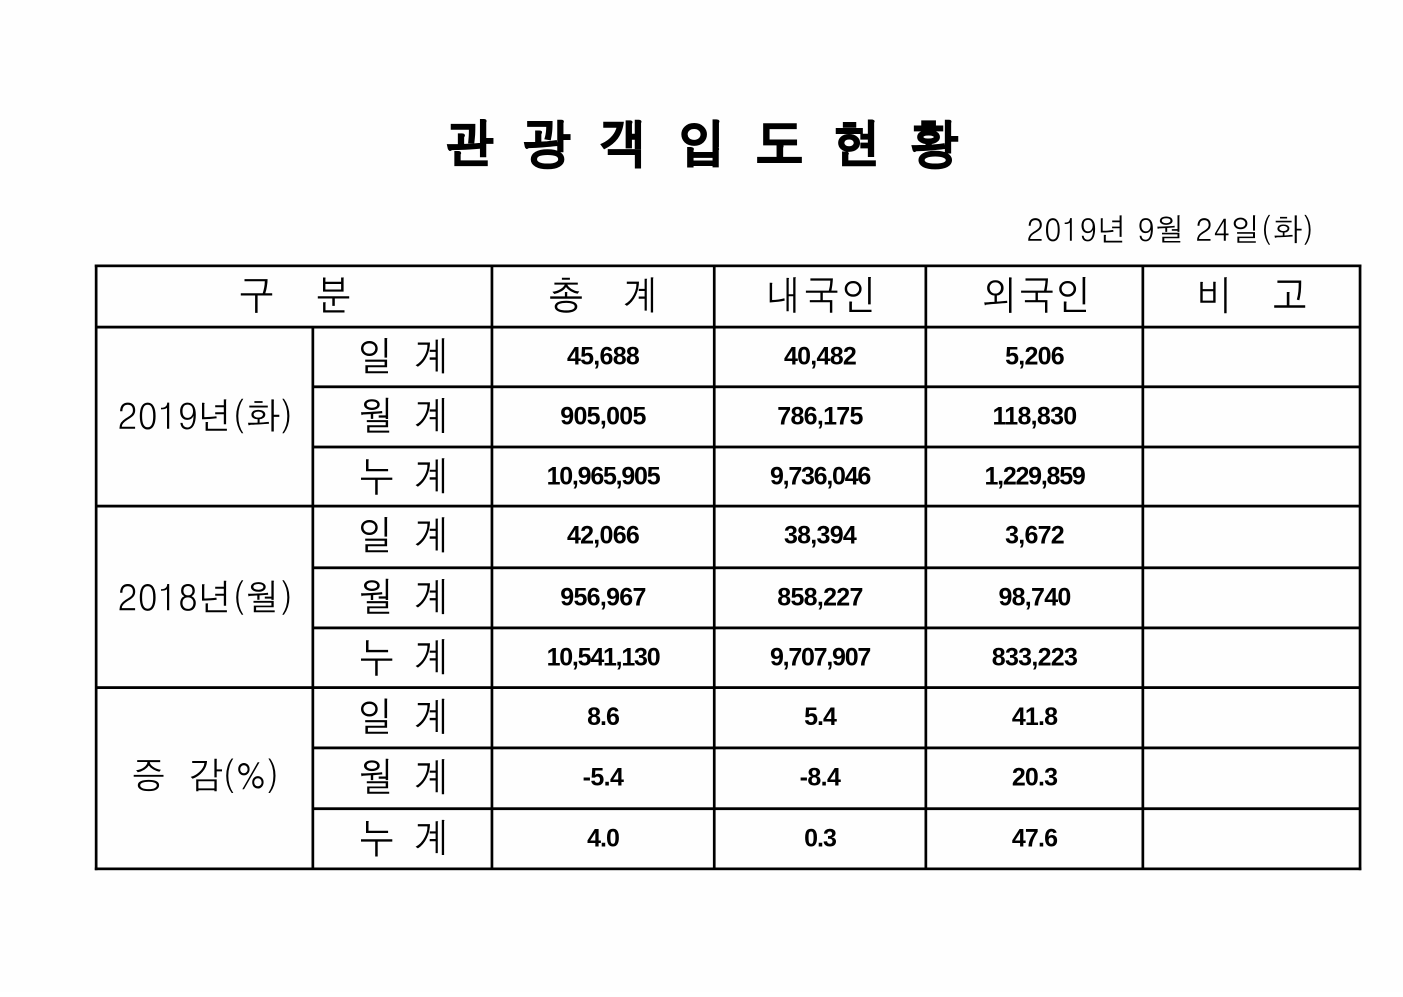 The width and height of the screenshot is (1403, 997). What do you see at coordinates (604, 477) in the screenshot?
I see `svg-text: 10,965,905` at bounding box center [604, 477].